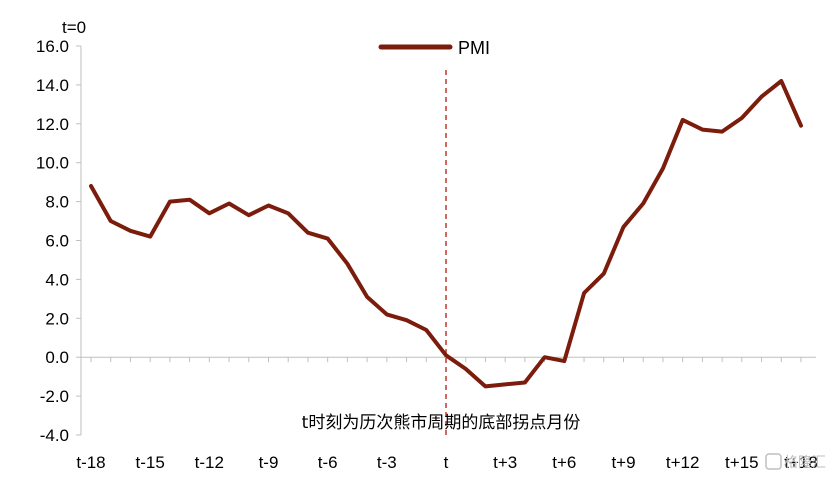  I want to click on y-tick-label: 6.0, so click(57, 241).